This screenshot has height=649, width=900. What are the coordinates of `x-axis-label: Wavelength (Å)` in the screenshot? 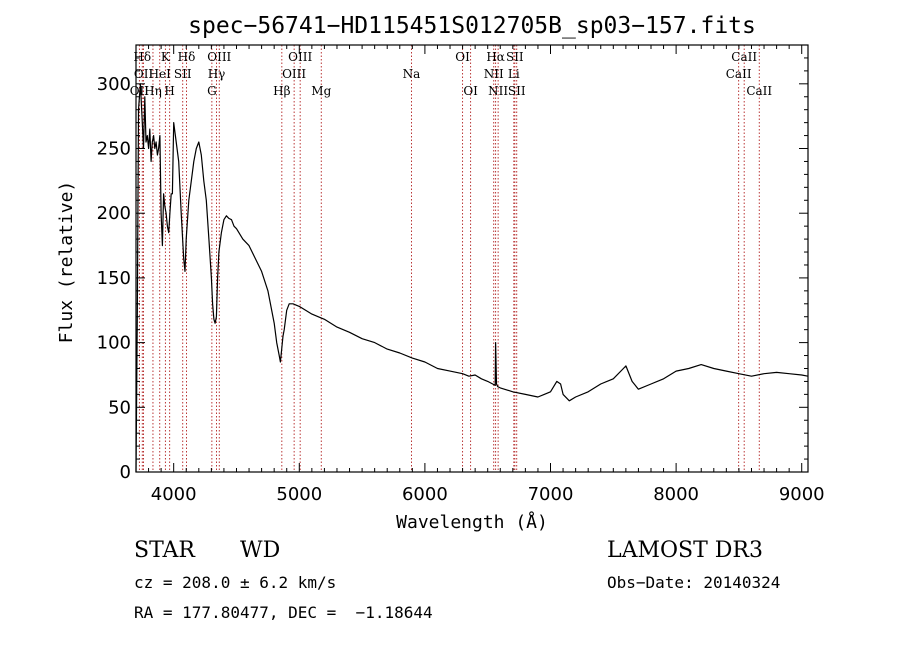 It's located at (472, 522).